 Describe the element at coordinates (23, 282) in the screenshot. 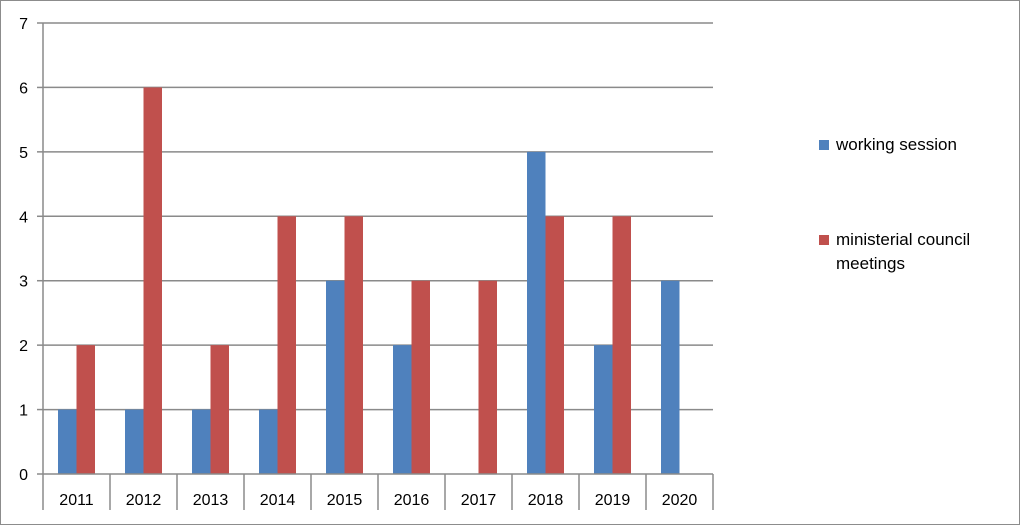

I see `y-tick-label-3: 3` at that location.